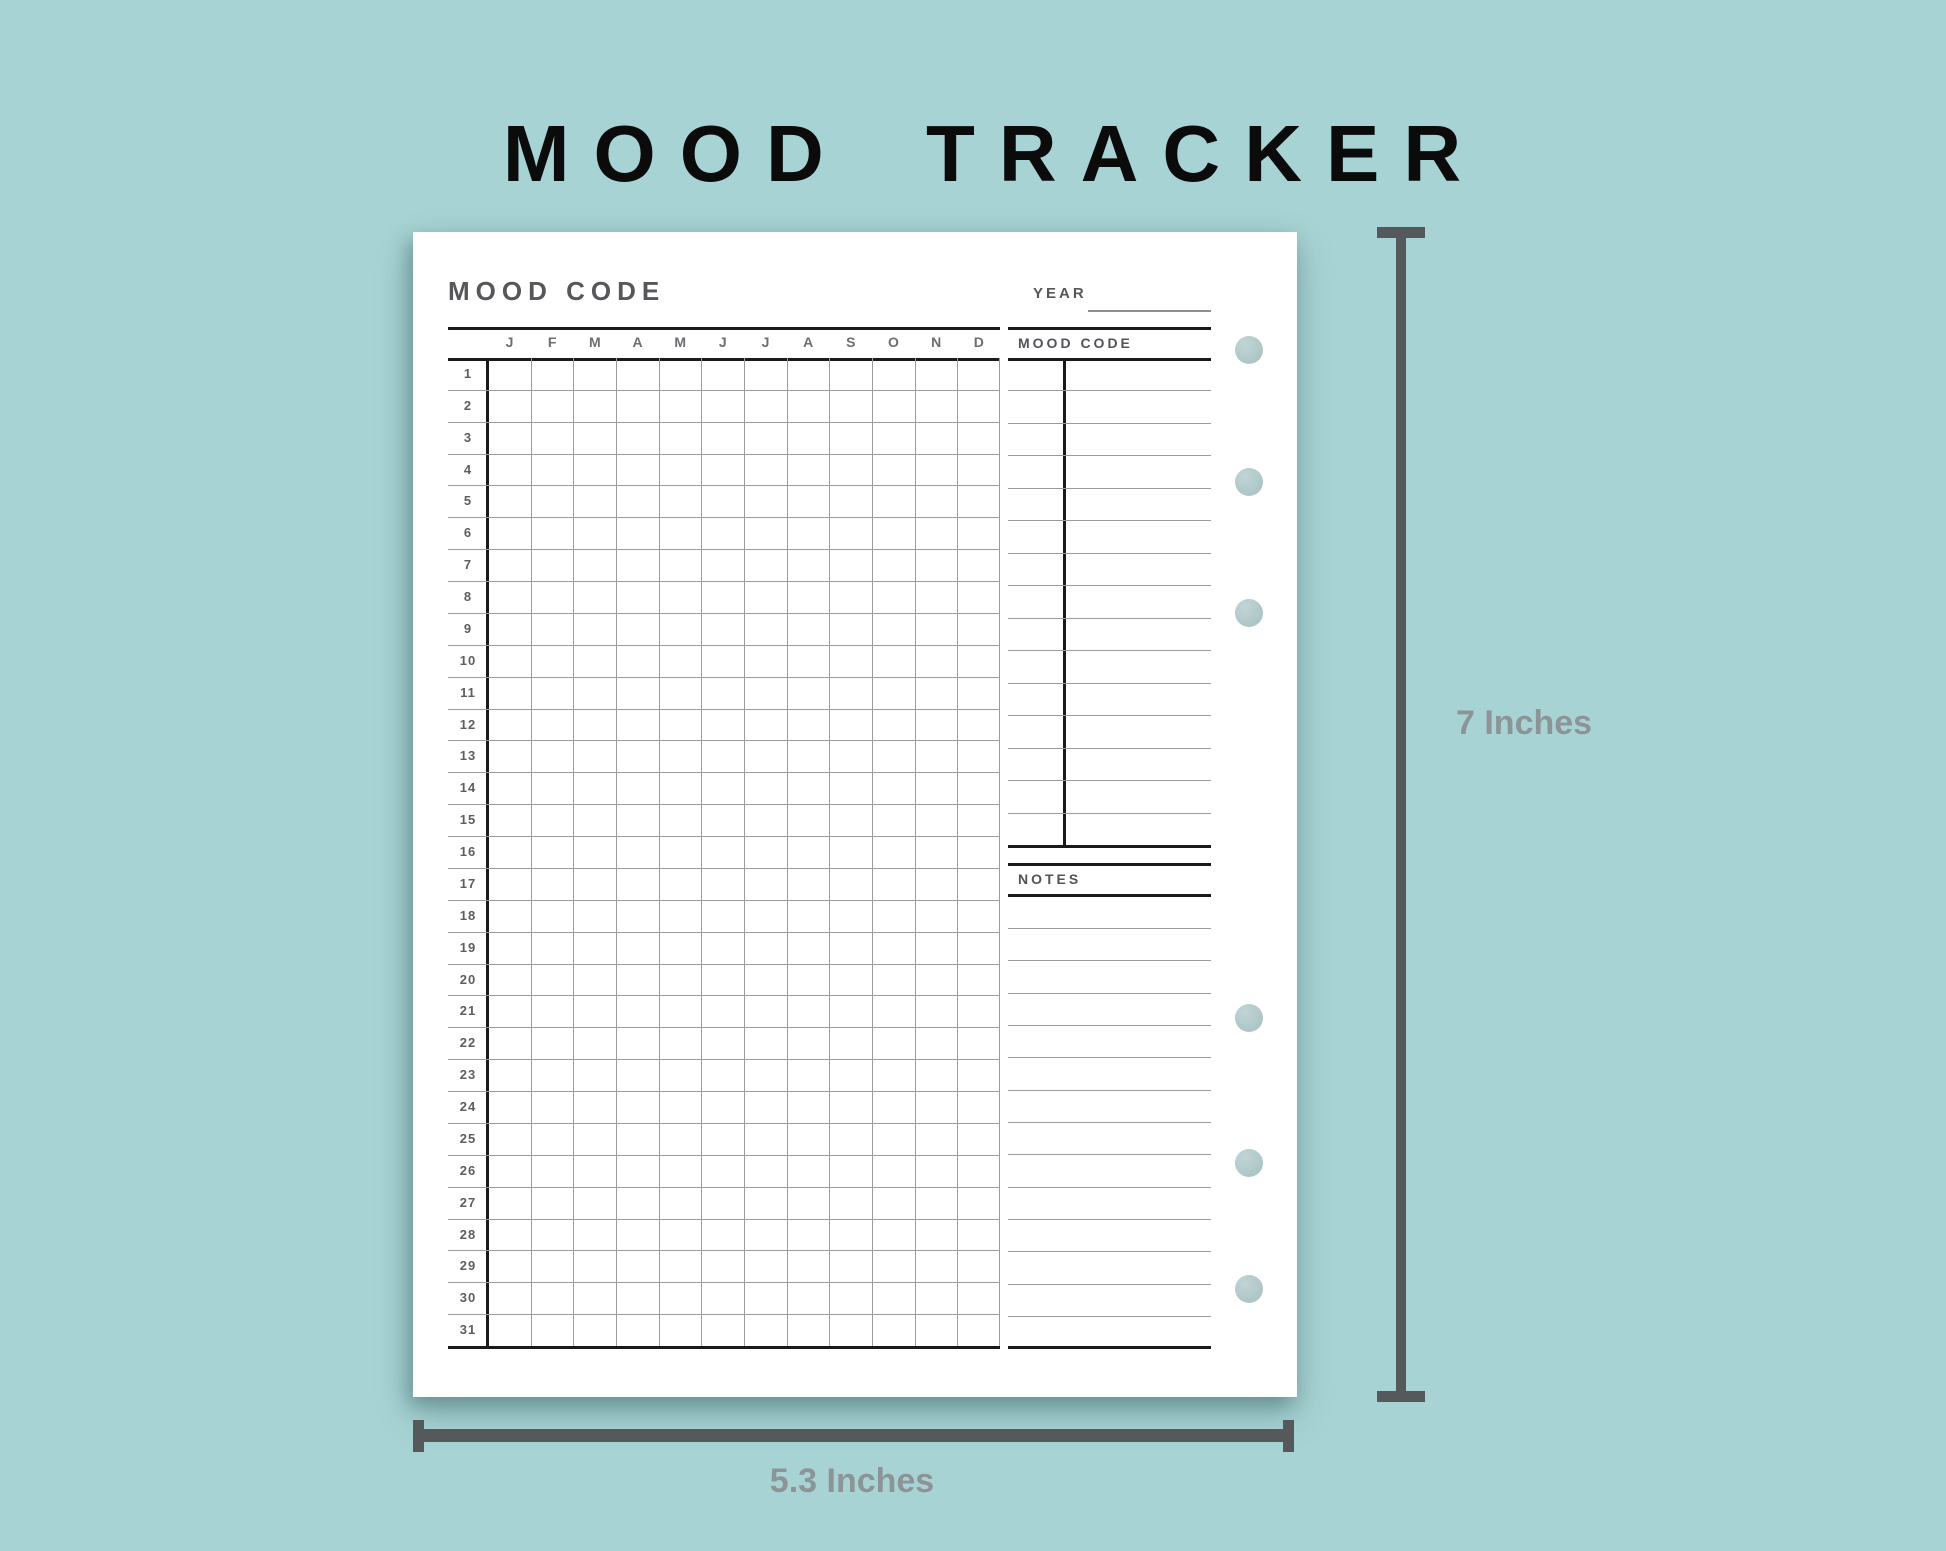 This screenshot has width=1946, height=1551. I want to click on day-label: 14, so click(468, 788).